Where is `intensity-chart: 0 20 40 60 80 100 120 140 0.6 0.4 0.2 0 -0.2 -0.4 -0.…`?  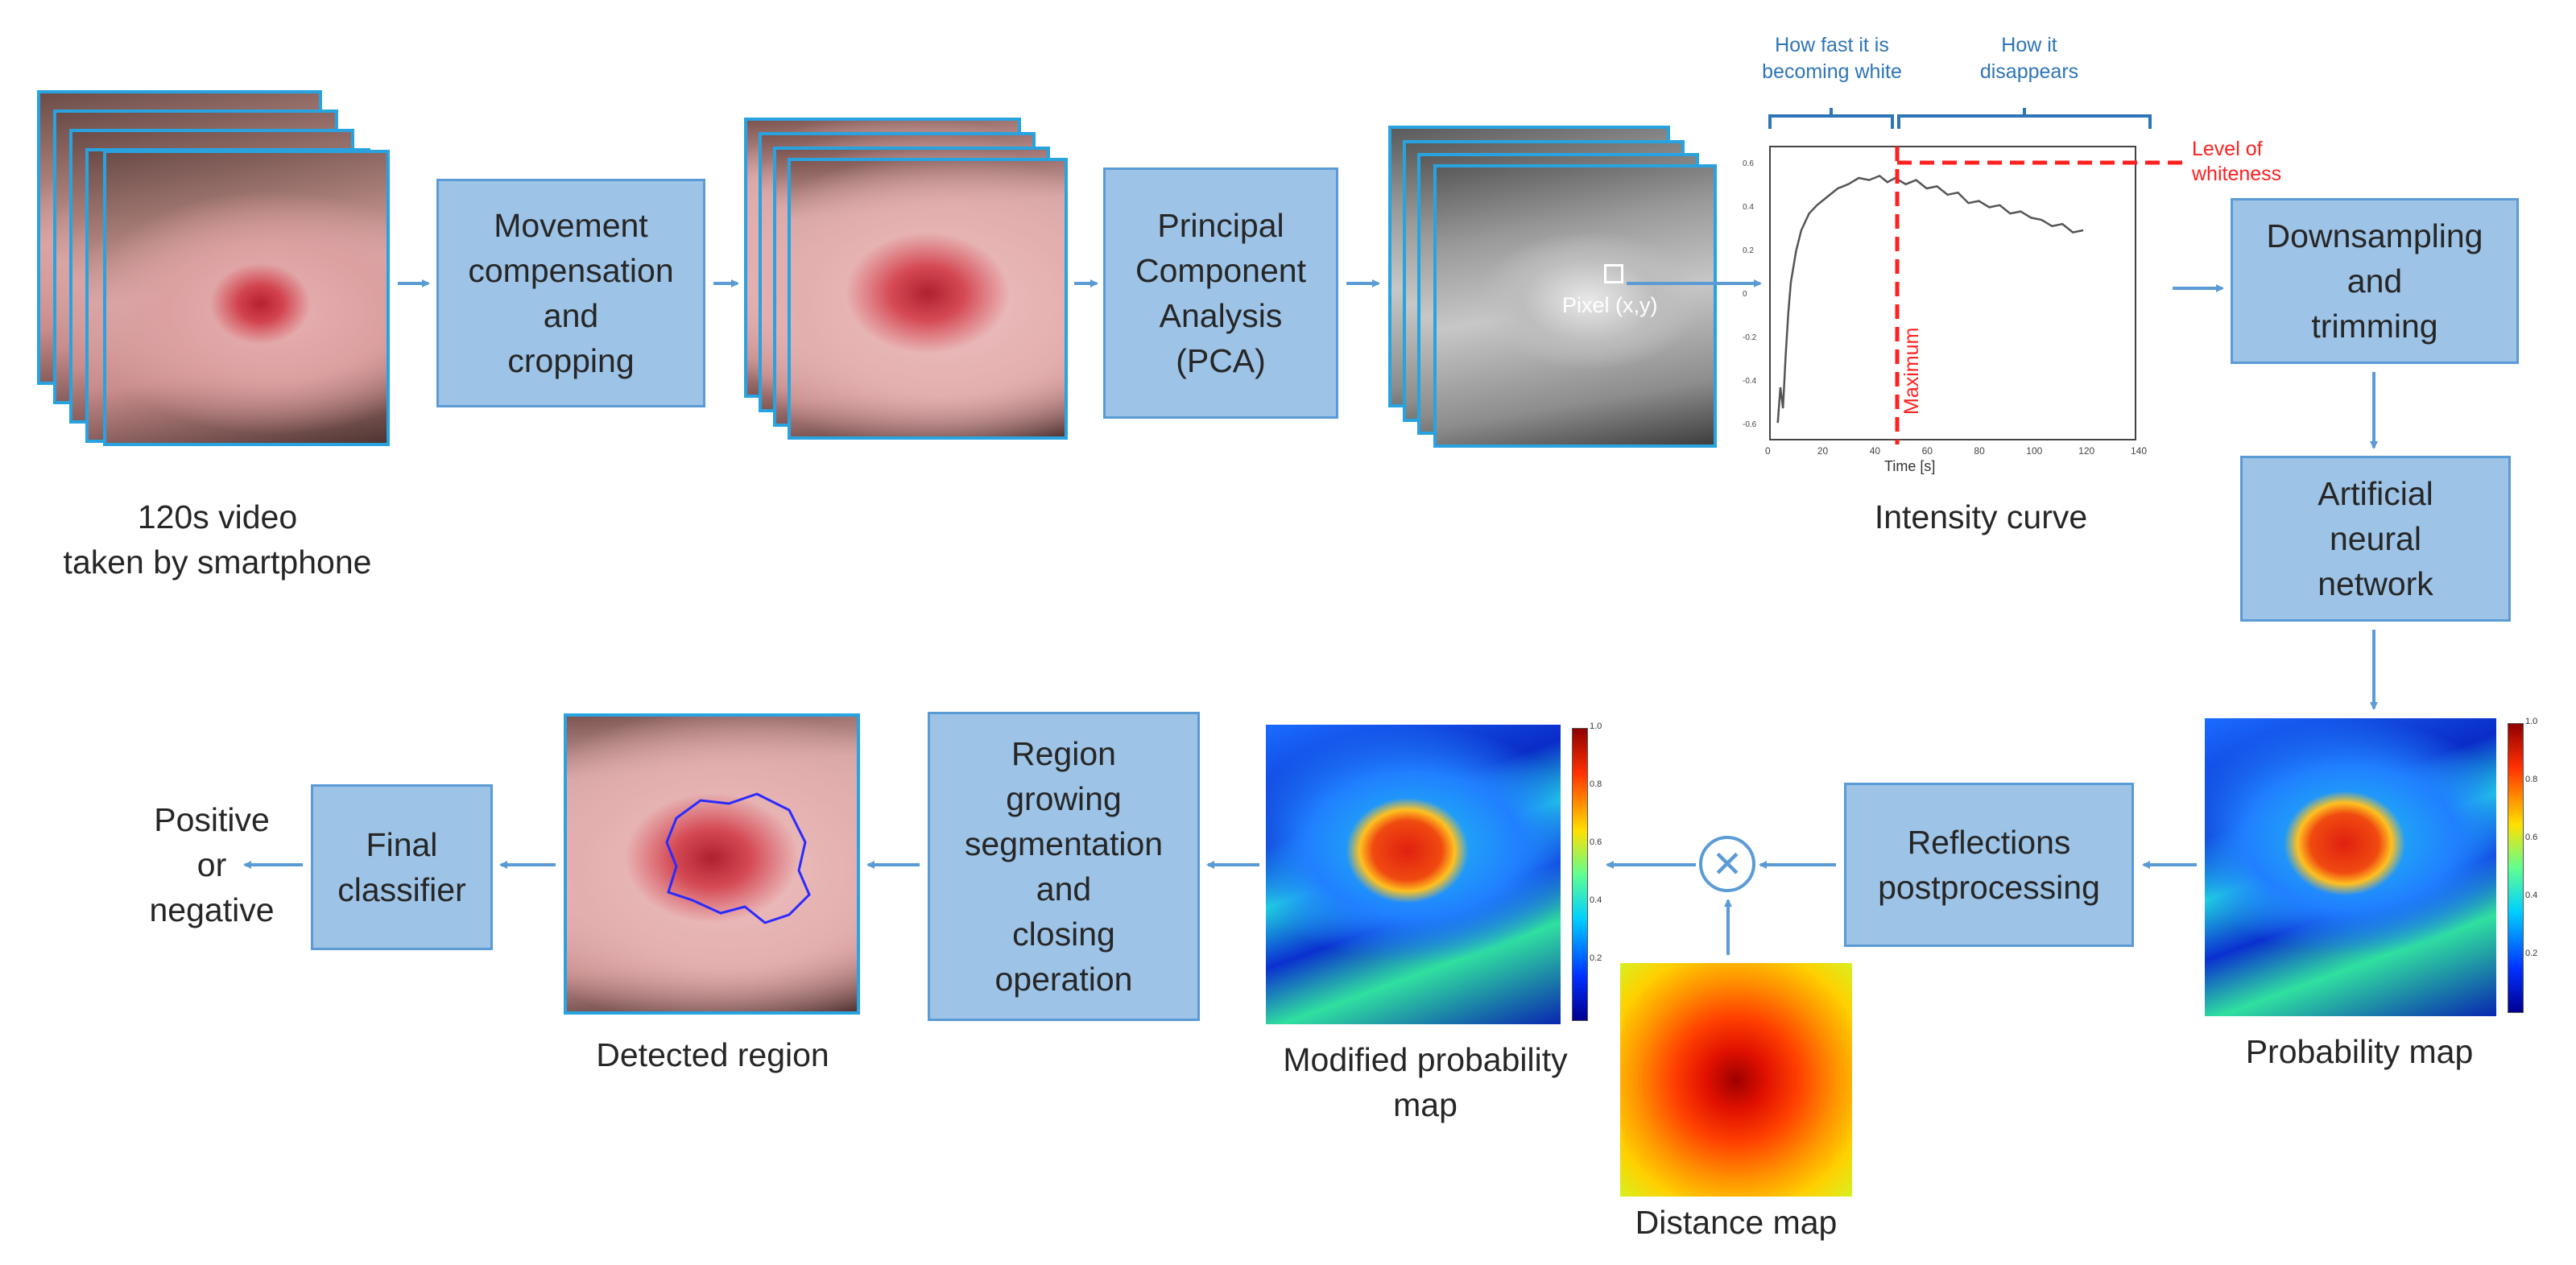 intensity-chart: 0 20 40 60 80 100 120 140 0.6 0.4 0.2 0 -0.2 -0.4 -0.… is located at coordinates (1945, 310).